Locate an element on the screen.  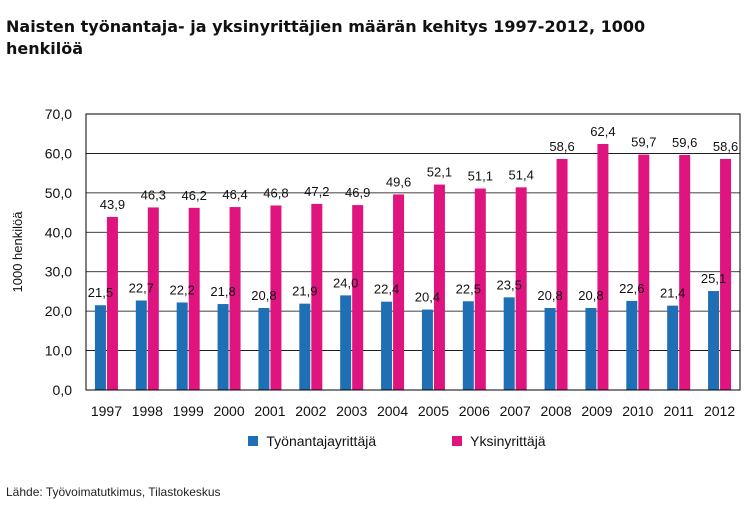
x-tick-label: 2006 is located at coordinates (474, 411).